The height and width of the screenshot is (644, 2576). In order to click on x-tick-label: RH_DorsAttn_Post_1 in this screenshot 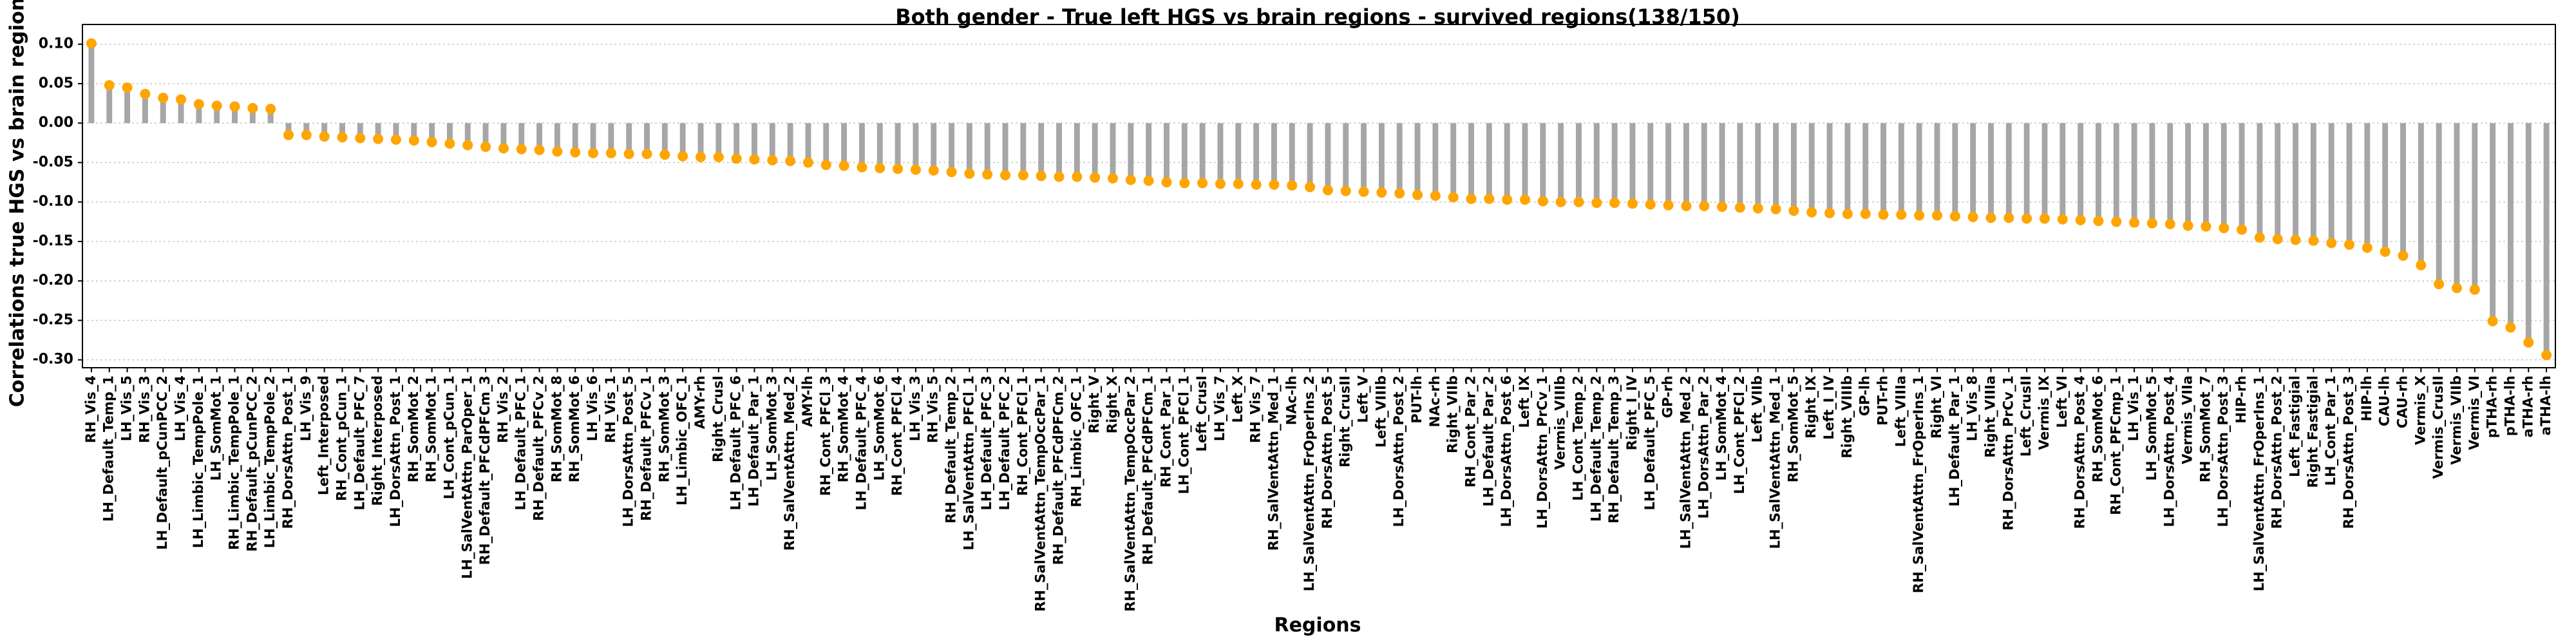, I will do `click(288, 452)`.